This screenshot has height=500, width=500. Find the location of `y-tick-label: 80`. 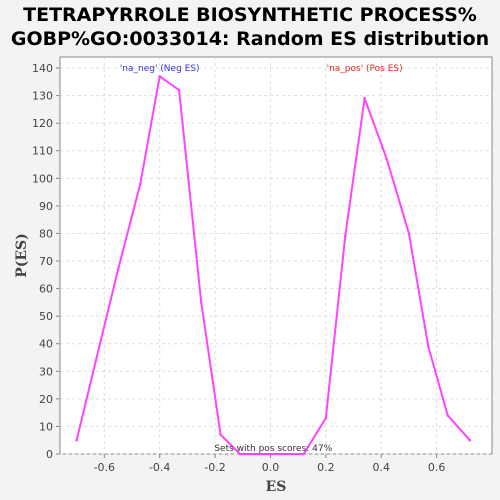

y-tick-label: 80 is located at coordinates (46, 233).